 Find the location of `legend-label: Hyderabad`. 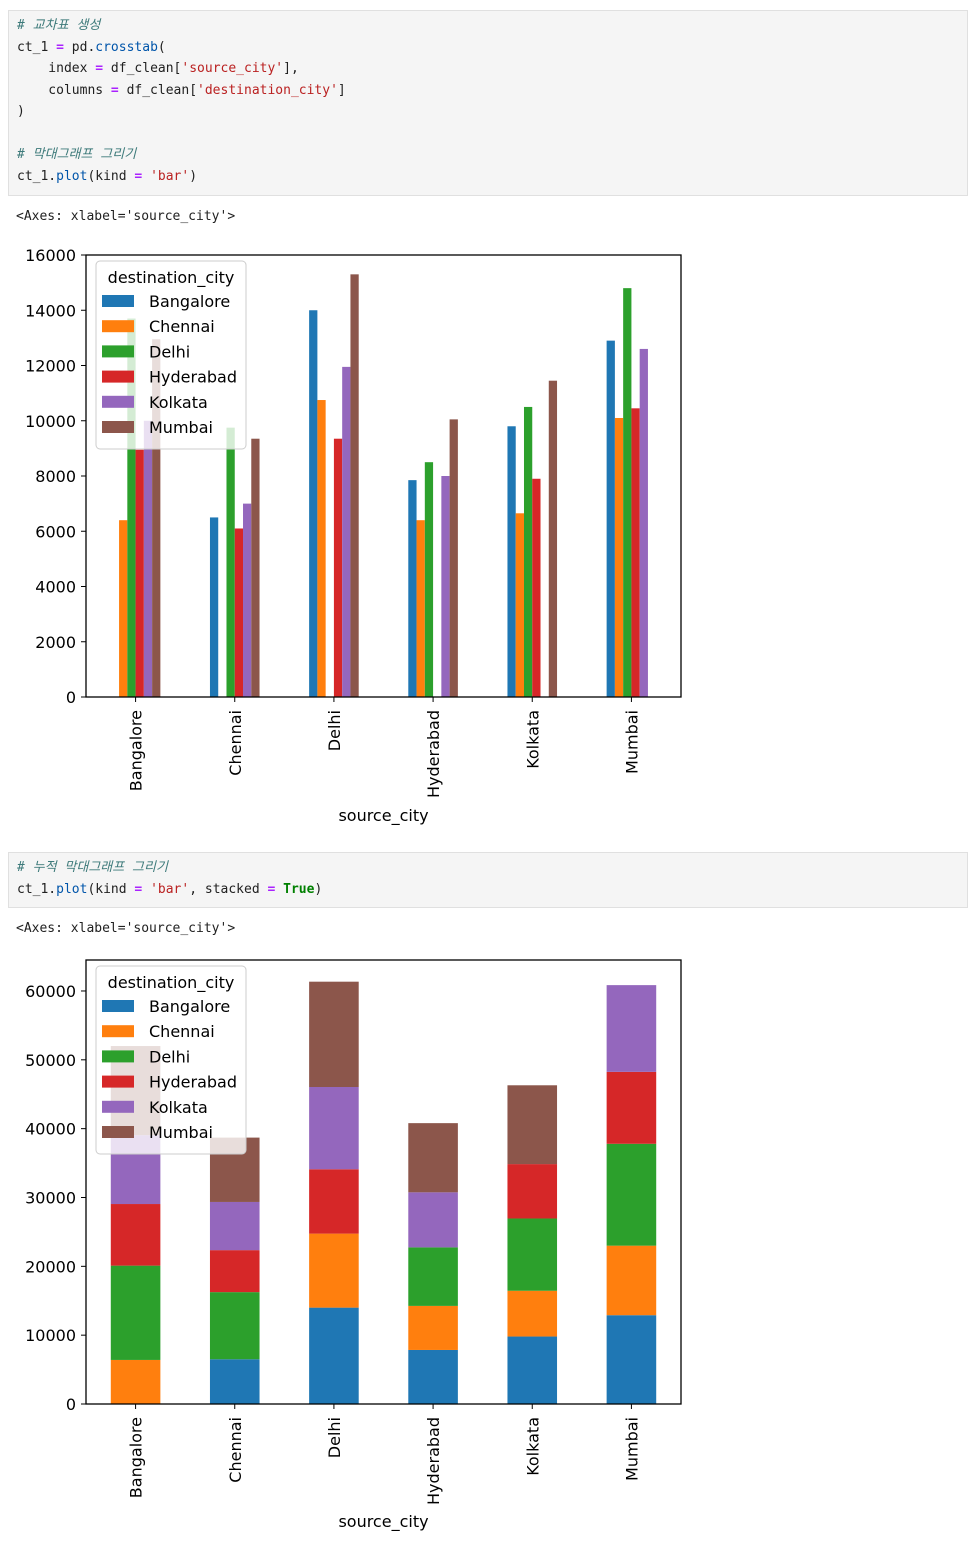

legend-label: Hyderabad is located at coordinates (193, 377).